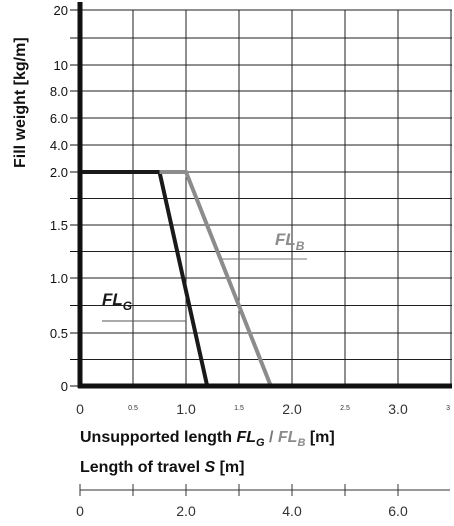 This screenshot has height=526, width=454. I want to click on travel-tick-label: 0, so click(80, 511).